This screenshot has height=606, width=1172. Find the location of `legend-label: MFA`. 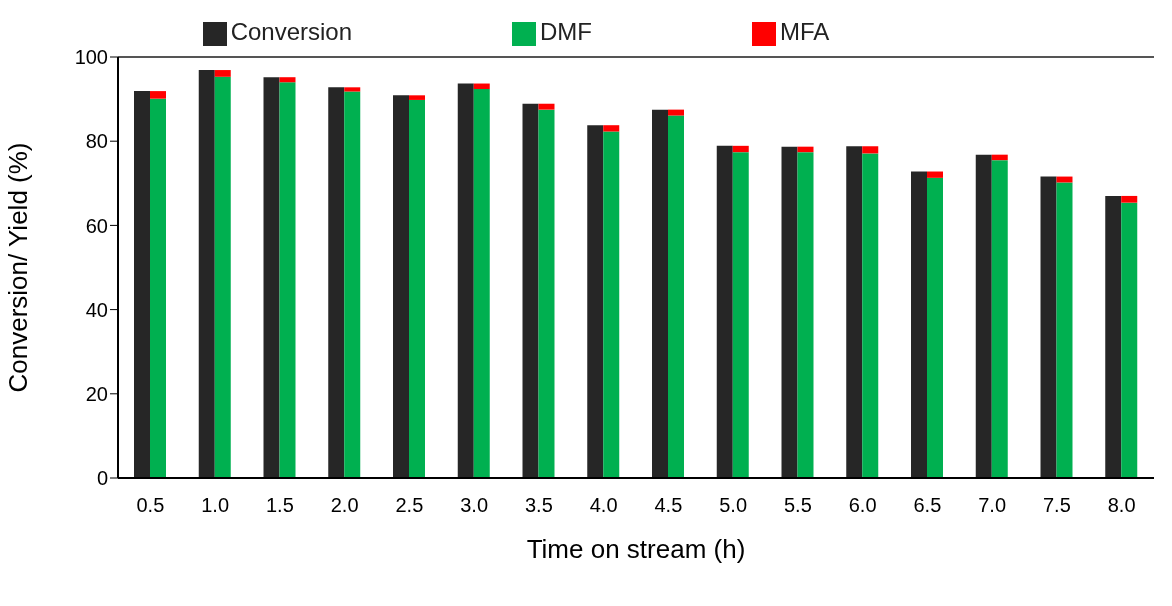

legend-label: MFA is located at coordinates (805, 31).